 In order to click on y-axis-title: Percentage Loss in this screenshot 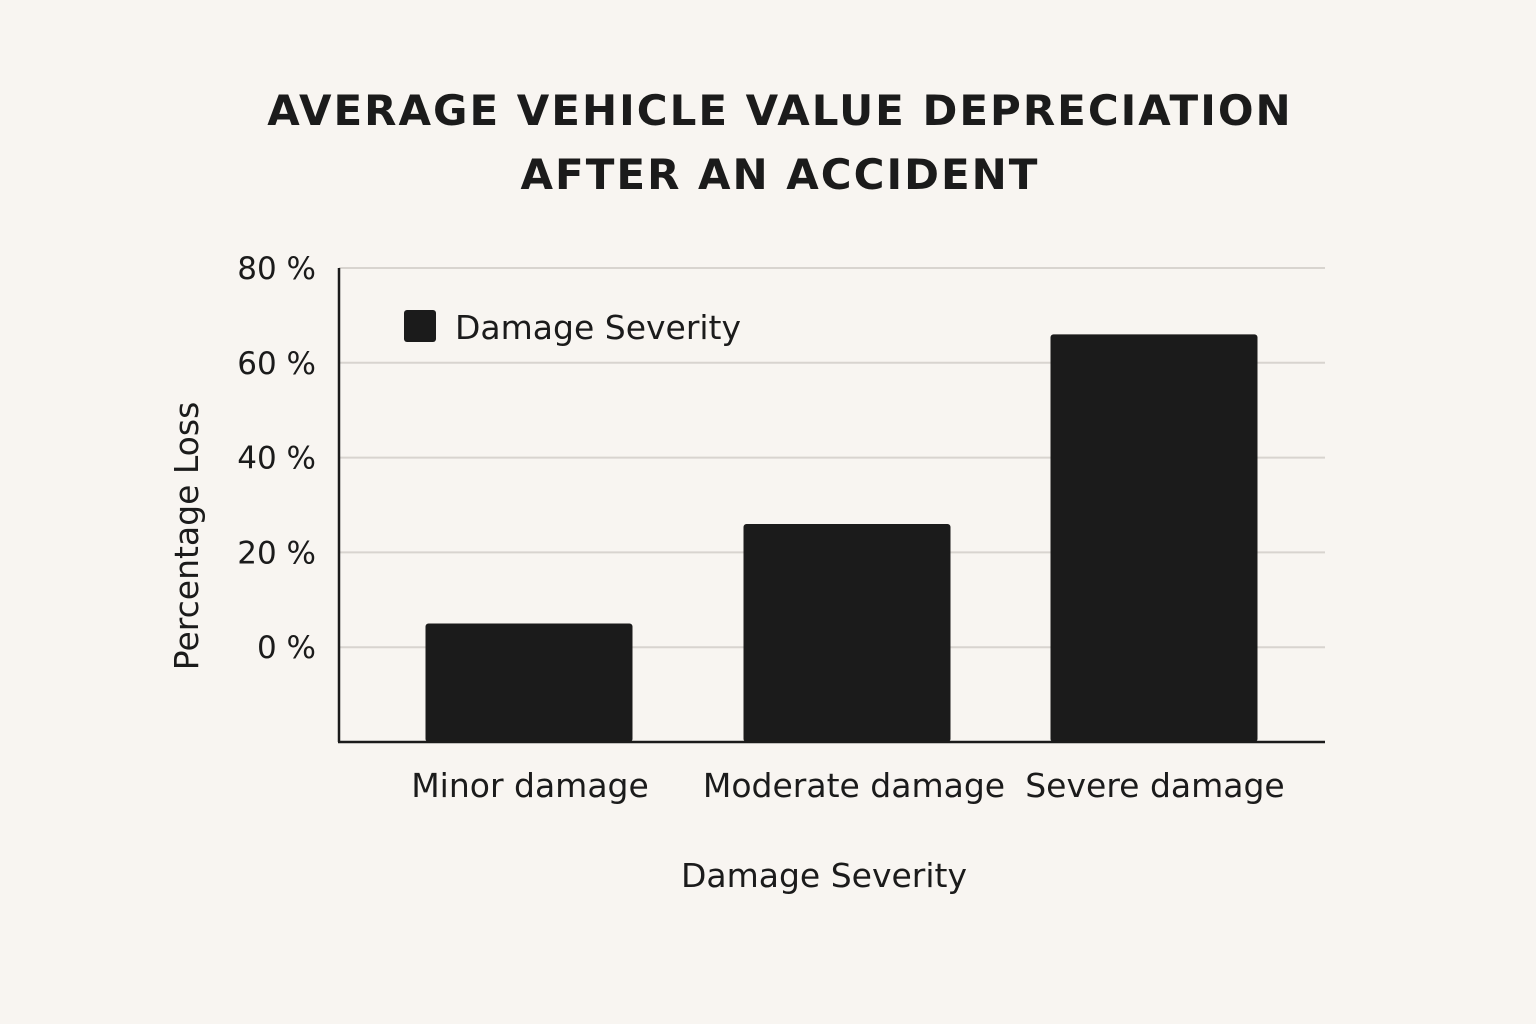, I will do `click(186, 536)`.